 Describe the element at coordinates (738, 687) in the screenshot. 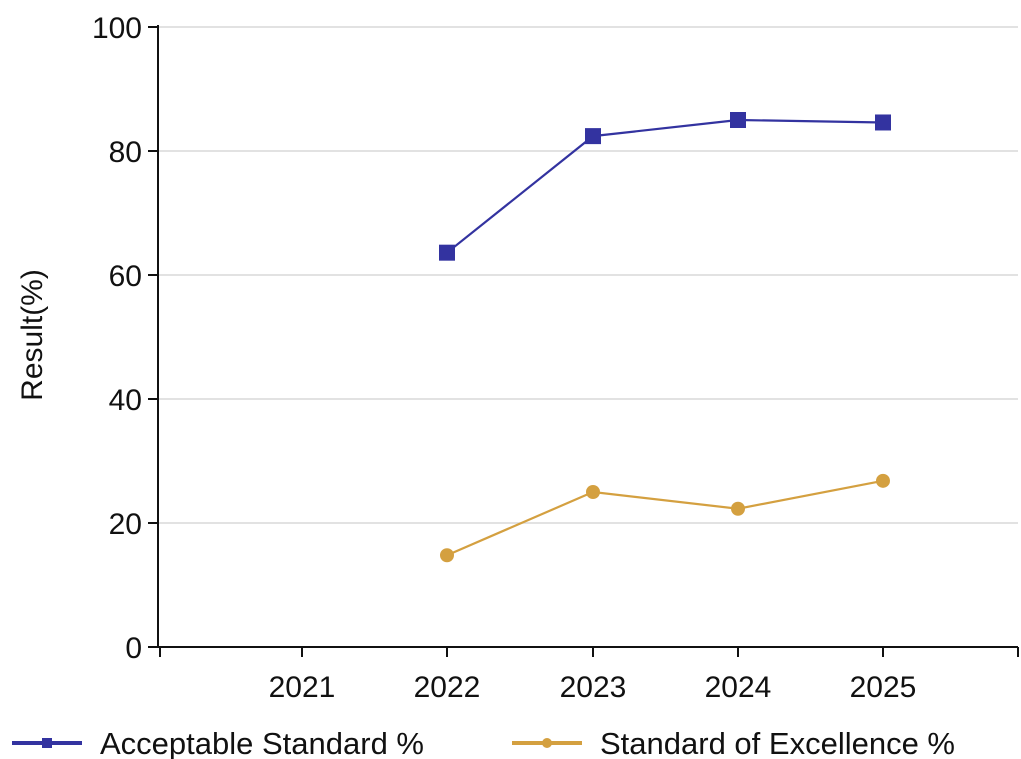

I see `x-tick-label-2024: 2024` at that location.